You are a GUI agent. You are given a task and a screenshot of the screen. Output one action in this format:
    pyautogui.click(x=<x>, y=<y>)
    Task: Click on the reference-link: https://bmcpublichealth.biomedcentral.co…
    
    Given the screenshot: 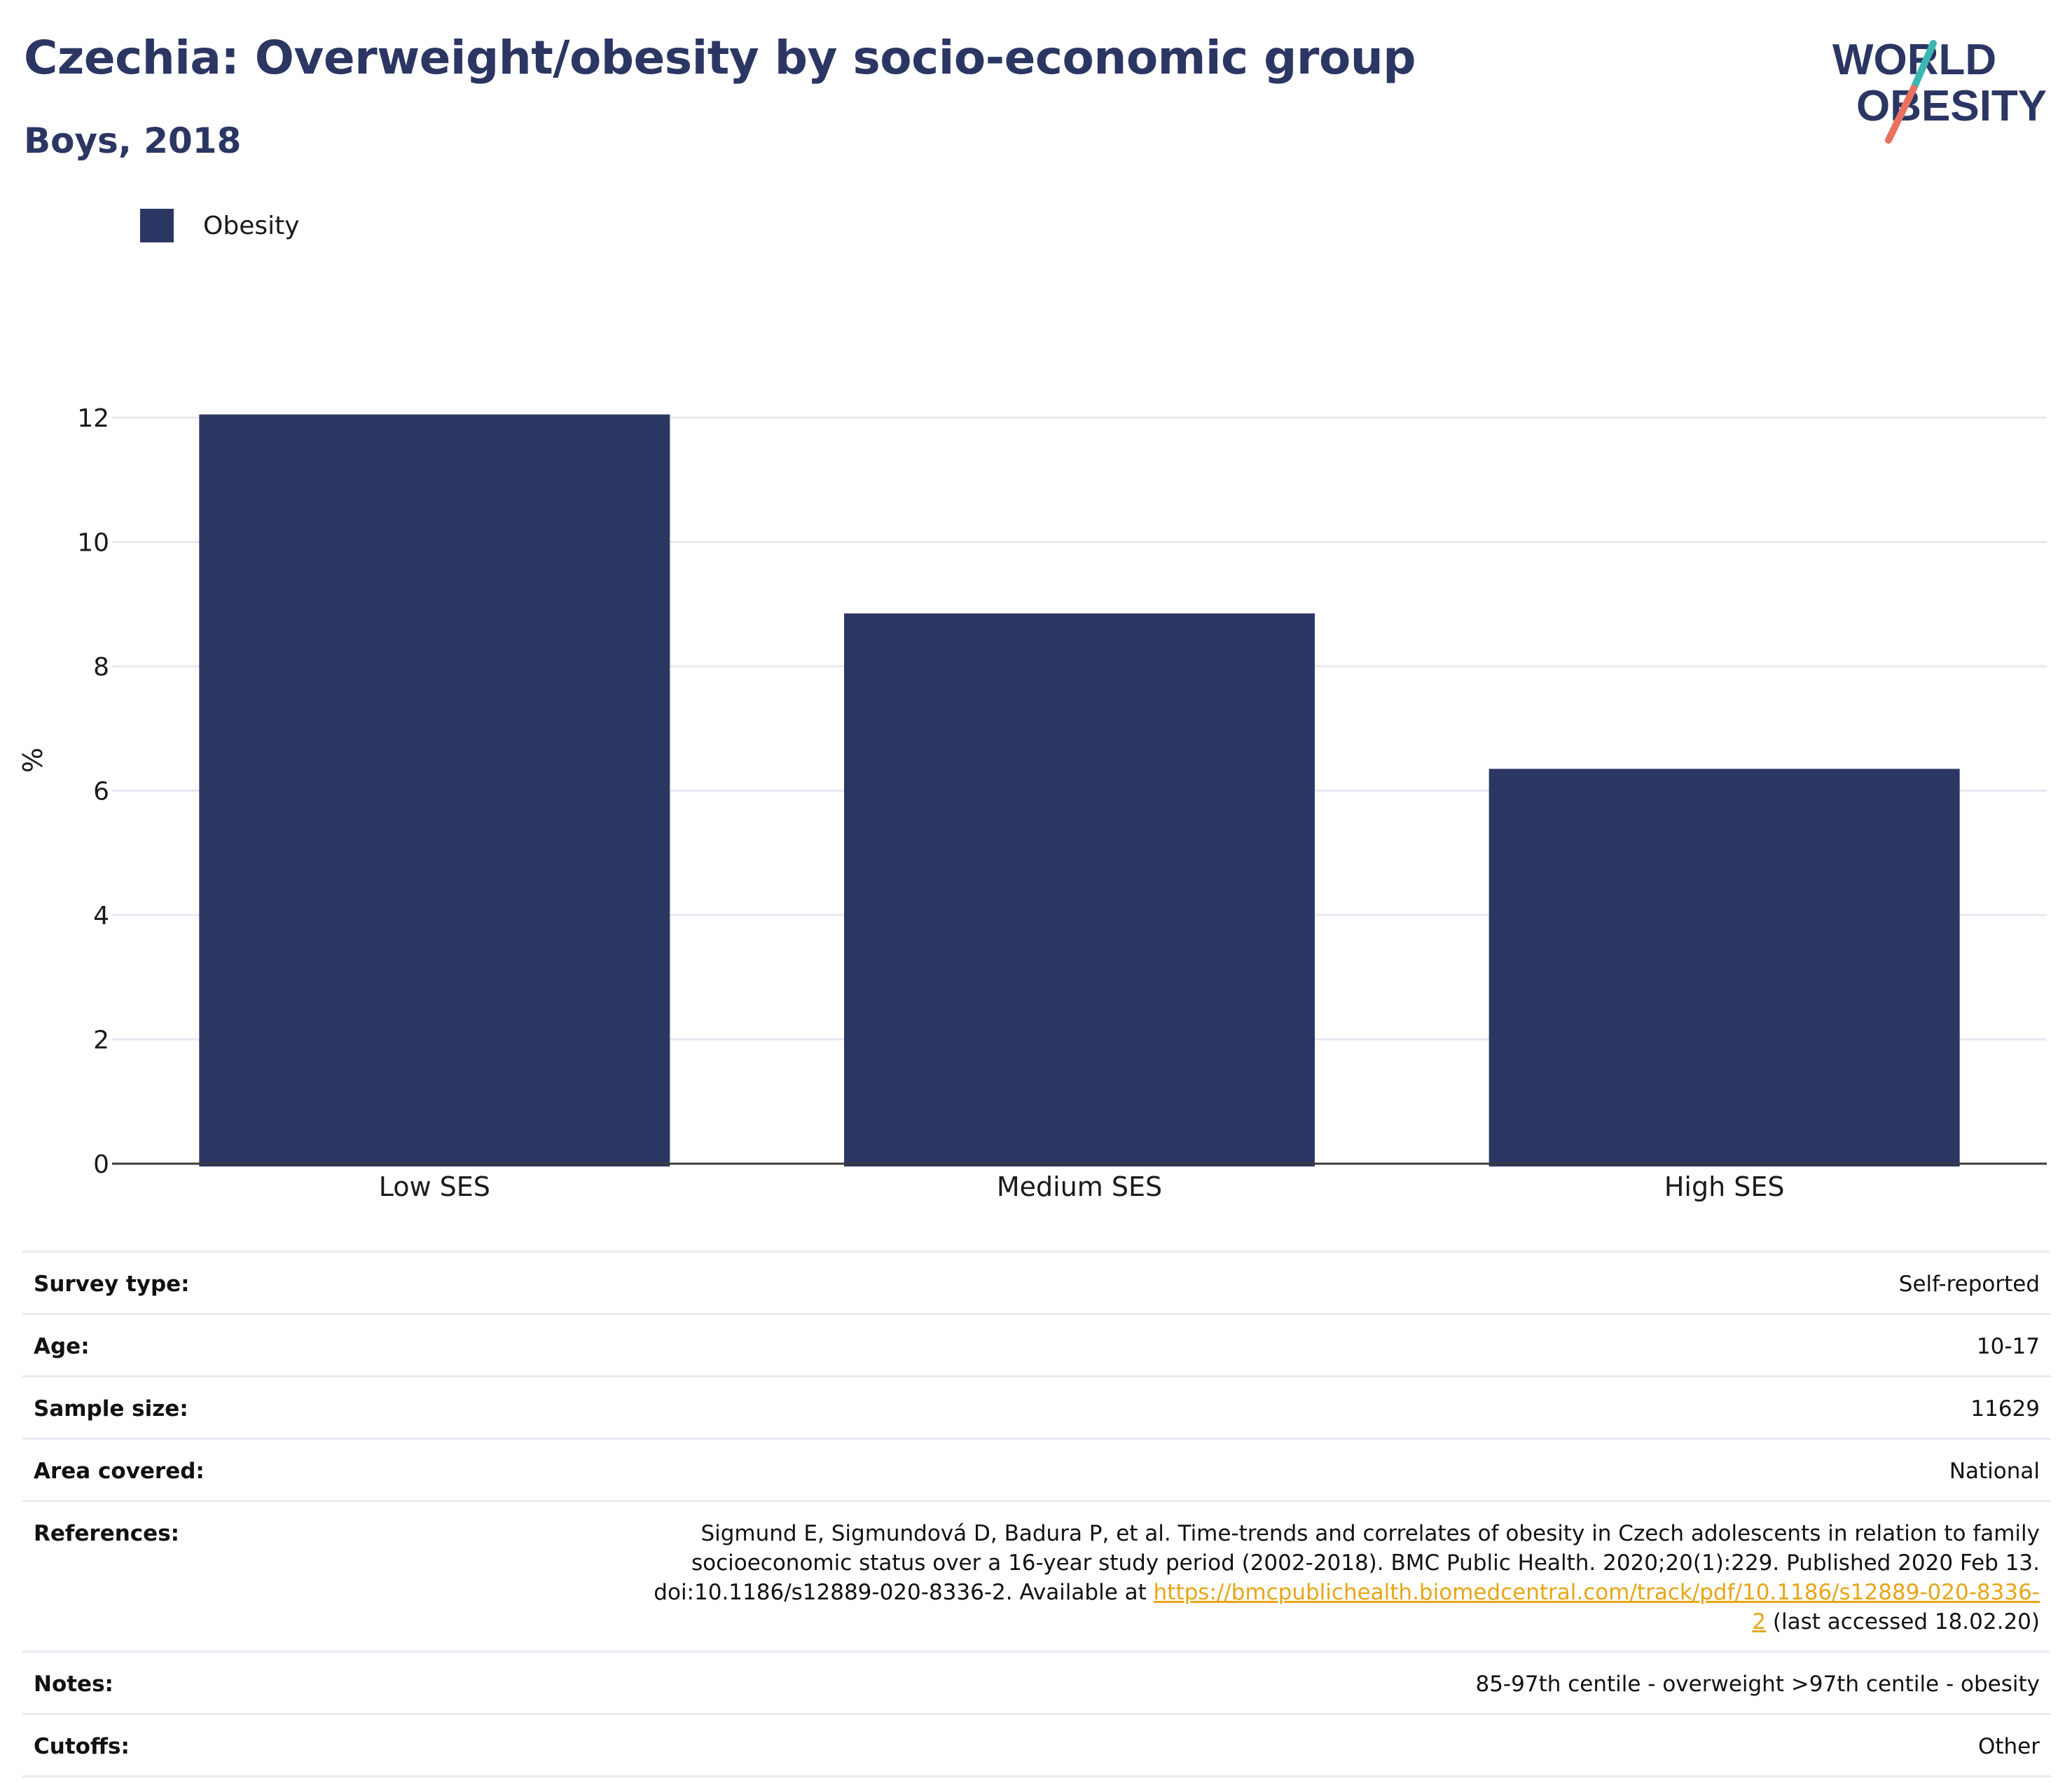 What is the action you would take?
    pyautogui.click(x=1597, y=1607)
    